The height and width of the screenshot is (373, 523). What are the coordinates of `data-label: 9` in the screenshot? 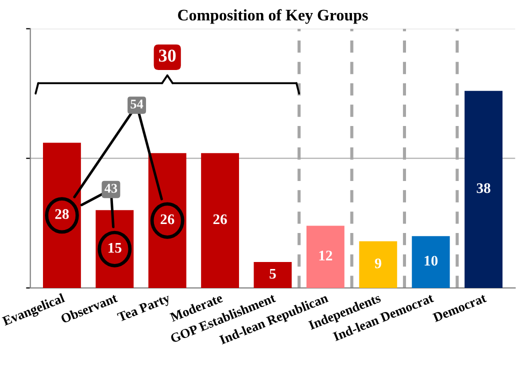 It's located at (378, 263).